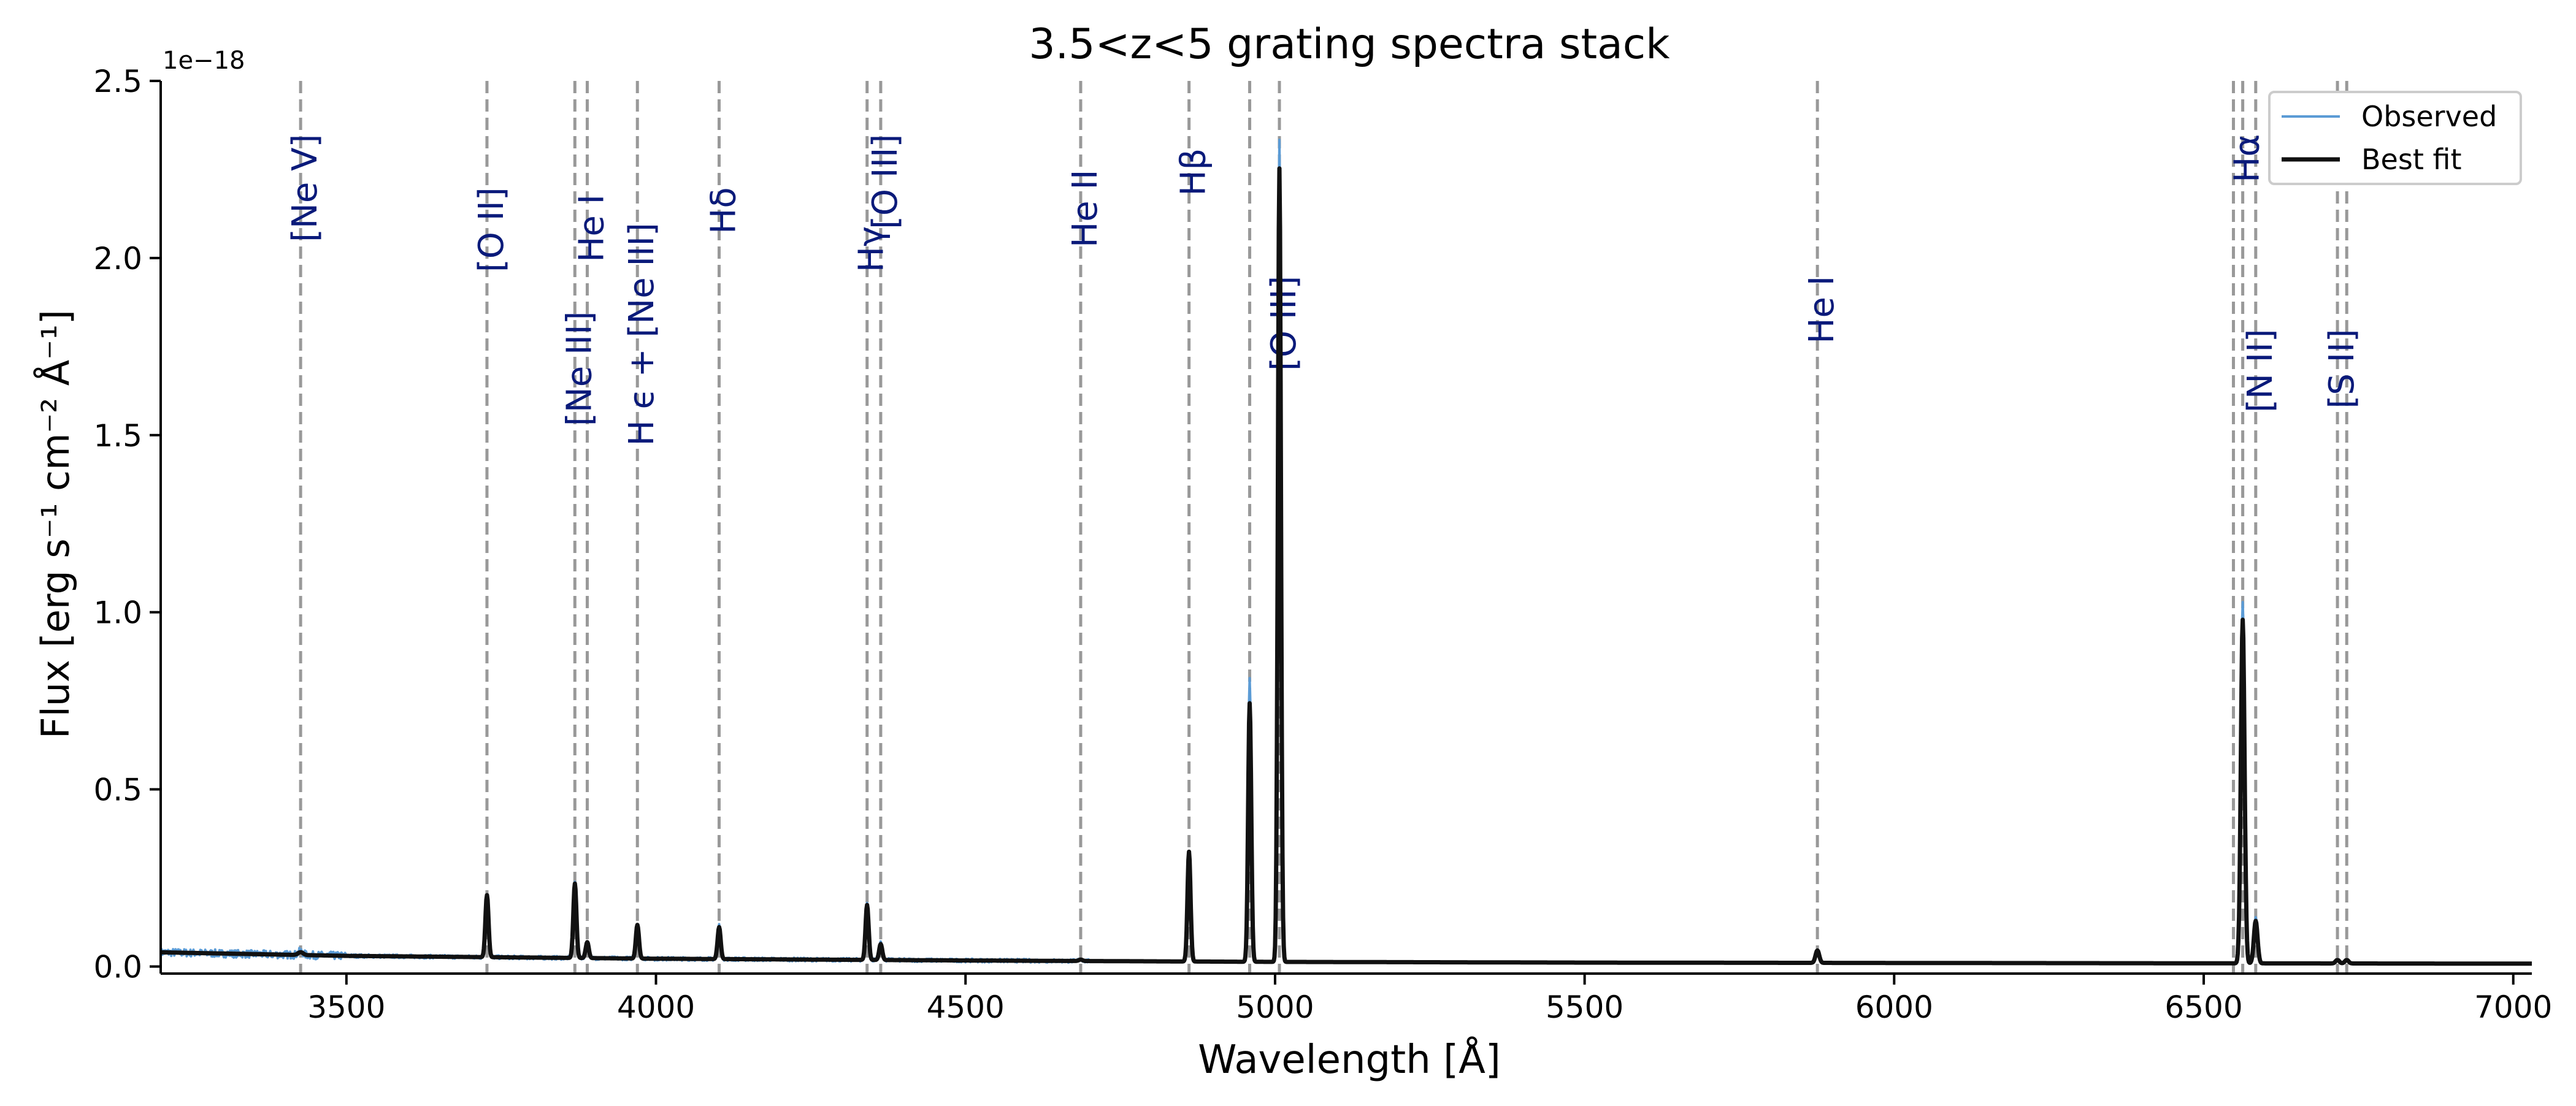 This screenshot has width=2576, height=1106. I want to click on x-tick-label: 7000, so click(2513, 1007).